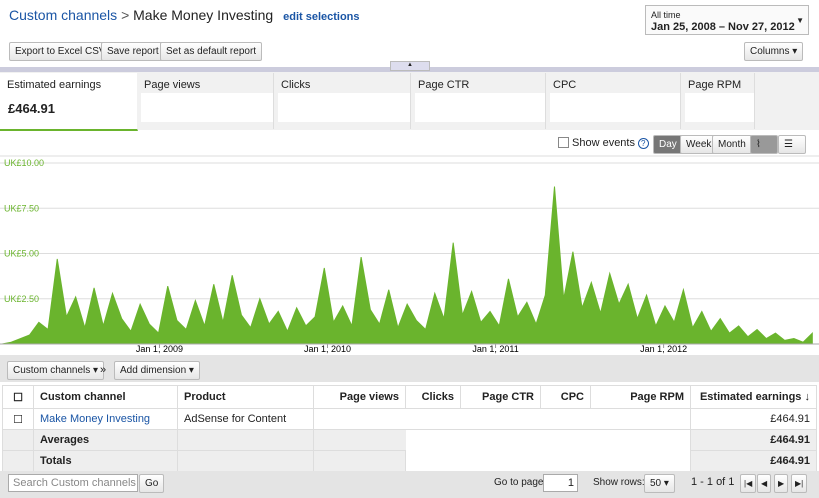 This screenshot has width=819, height=498. Describe the element at coordinates (764, 483) in the screenshot. I see `prev-page: ◀` at that location.